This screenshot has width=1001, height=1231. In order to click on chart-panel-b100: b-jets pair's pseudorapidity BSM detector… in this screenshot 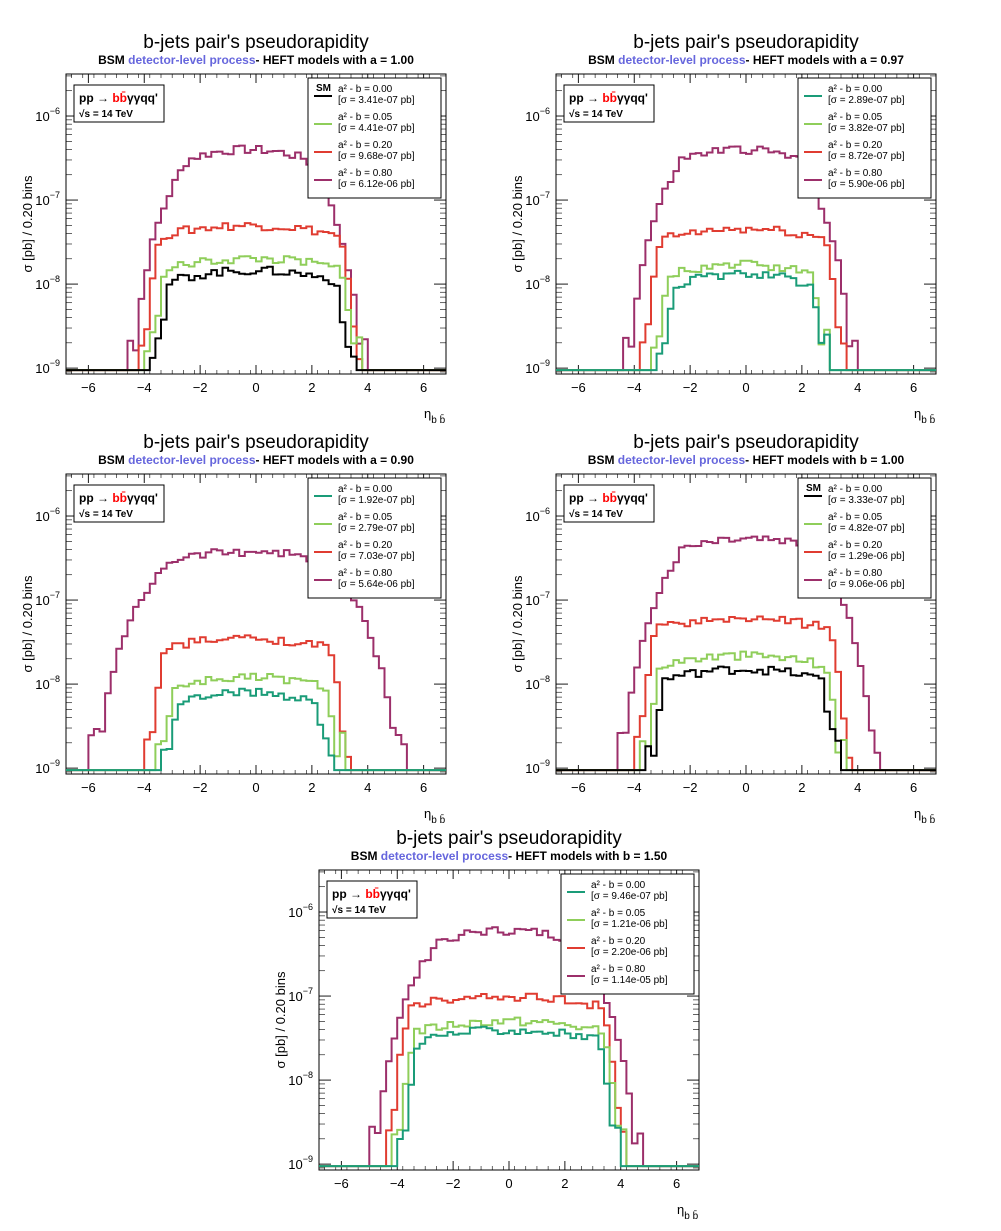, I will do `click(720, 630)`.